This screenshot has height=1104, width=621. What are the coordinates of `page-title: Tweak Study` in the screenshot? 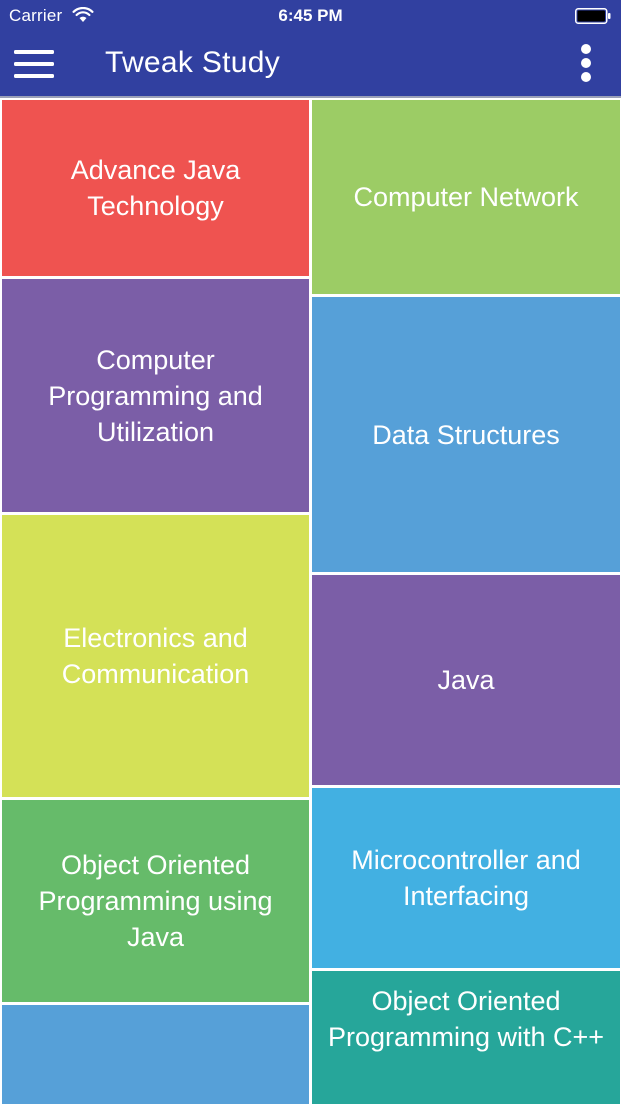 It's located at (193, 62).